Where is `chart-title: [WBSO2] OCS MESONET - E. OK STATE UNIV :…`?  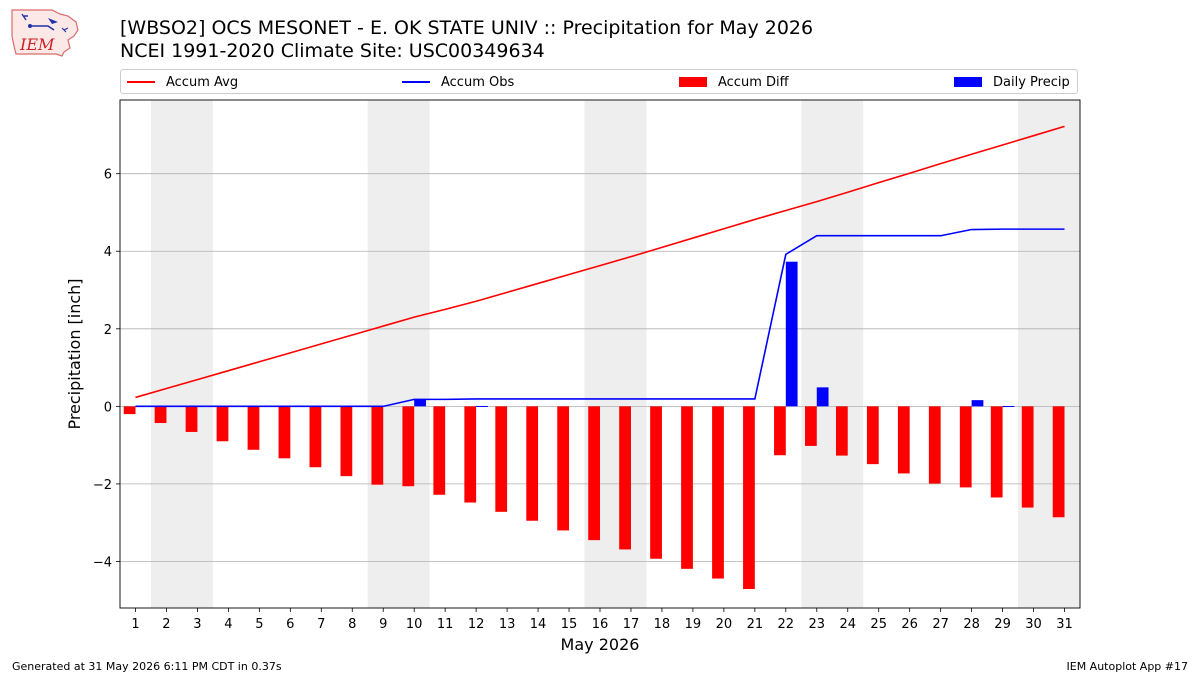
chart-title: [WBSO2] OCS MESONET - E. OK STATE UNIV :… is located at coordinates (467, 28).